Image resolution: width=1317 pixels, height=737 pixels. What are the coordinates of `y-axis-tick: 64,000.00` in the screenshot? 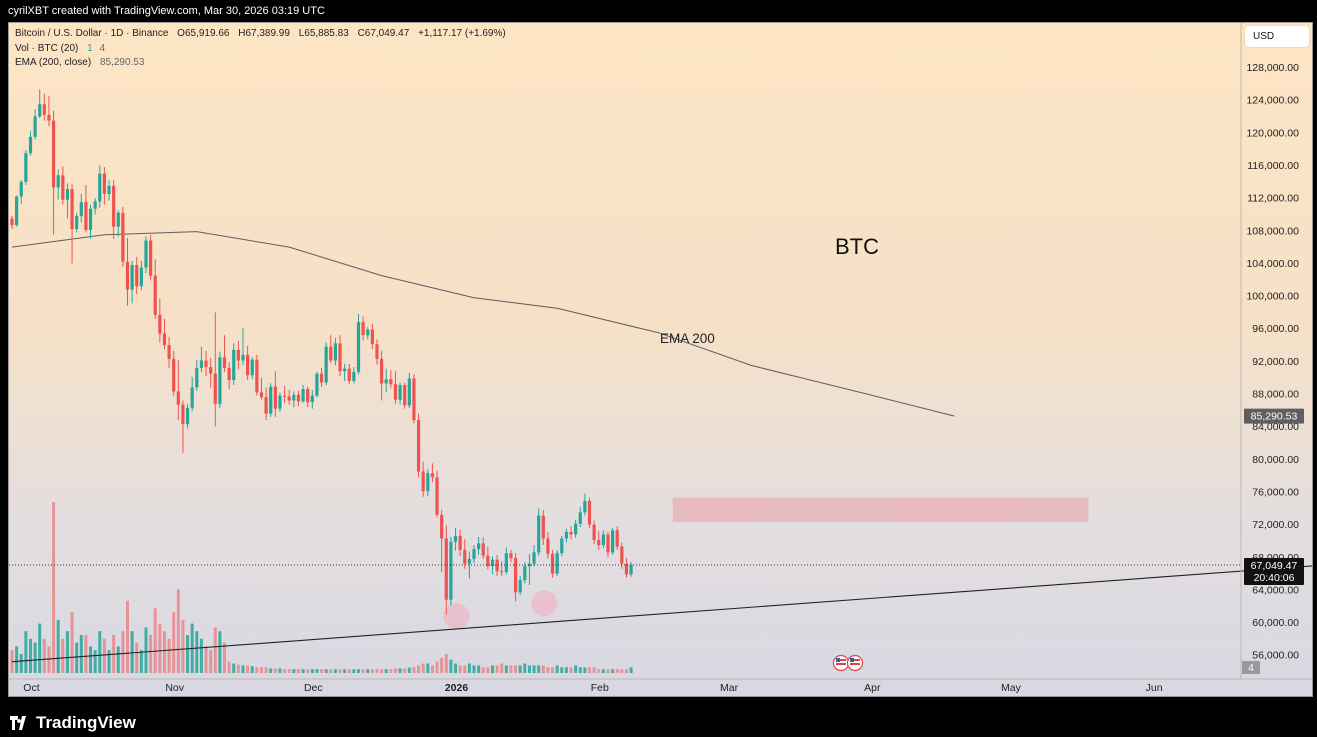 It's located at (1275, 590).